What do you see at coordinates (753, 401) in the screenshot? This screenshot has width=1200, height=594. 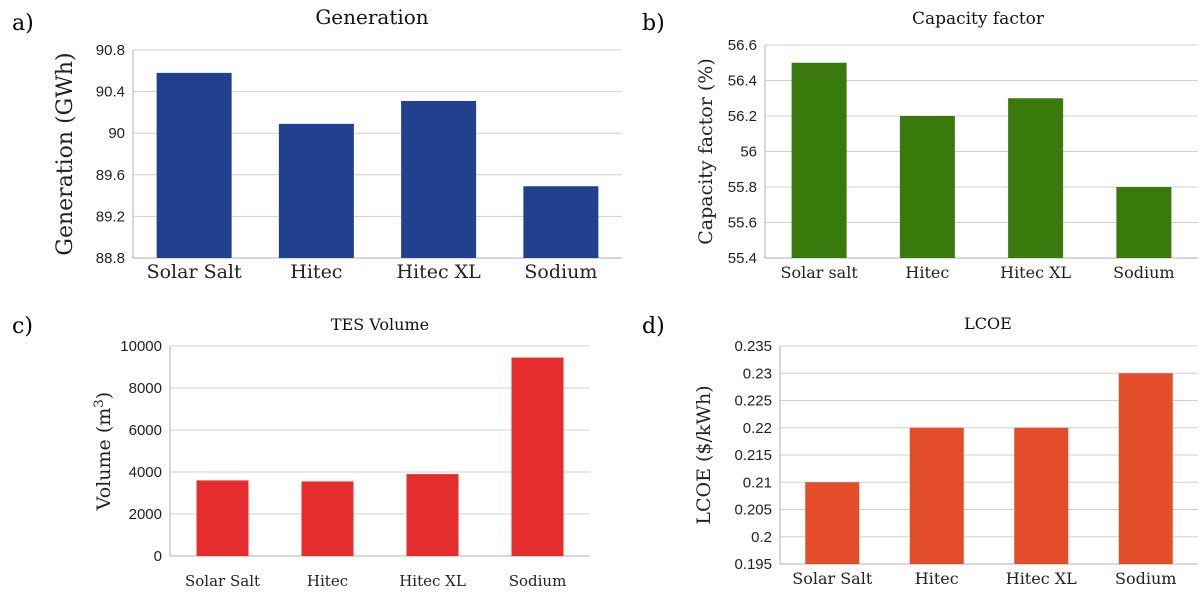 I see `y-tick-label: 0.225` at bounding box center [753, 401].